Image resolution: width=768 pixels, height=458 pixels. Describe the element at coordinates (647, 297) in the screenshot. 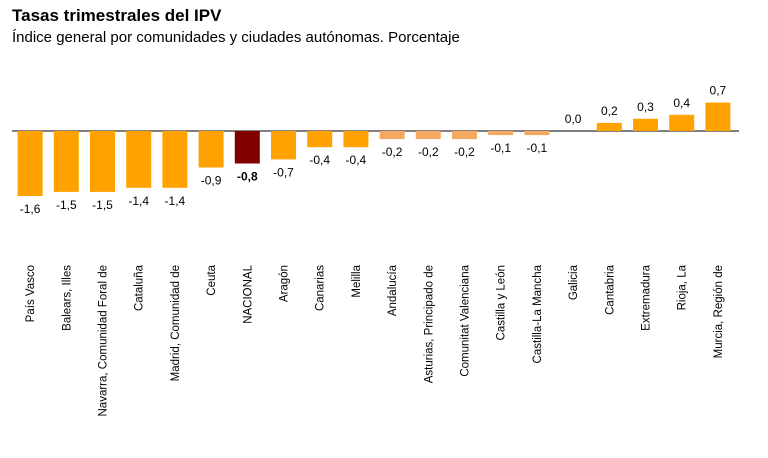

I see `category-label: Extremadura` at that location.